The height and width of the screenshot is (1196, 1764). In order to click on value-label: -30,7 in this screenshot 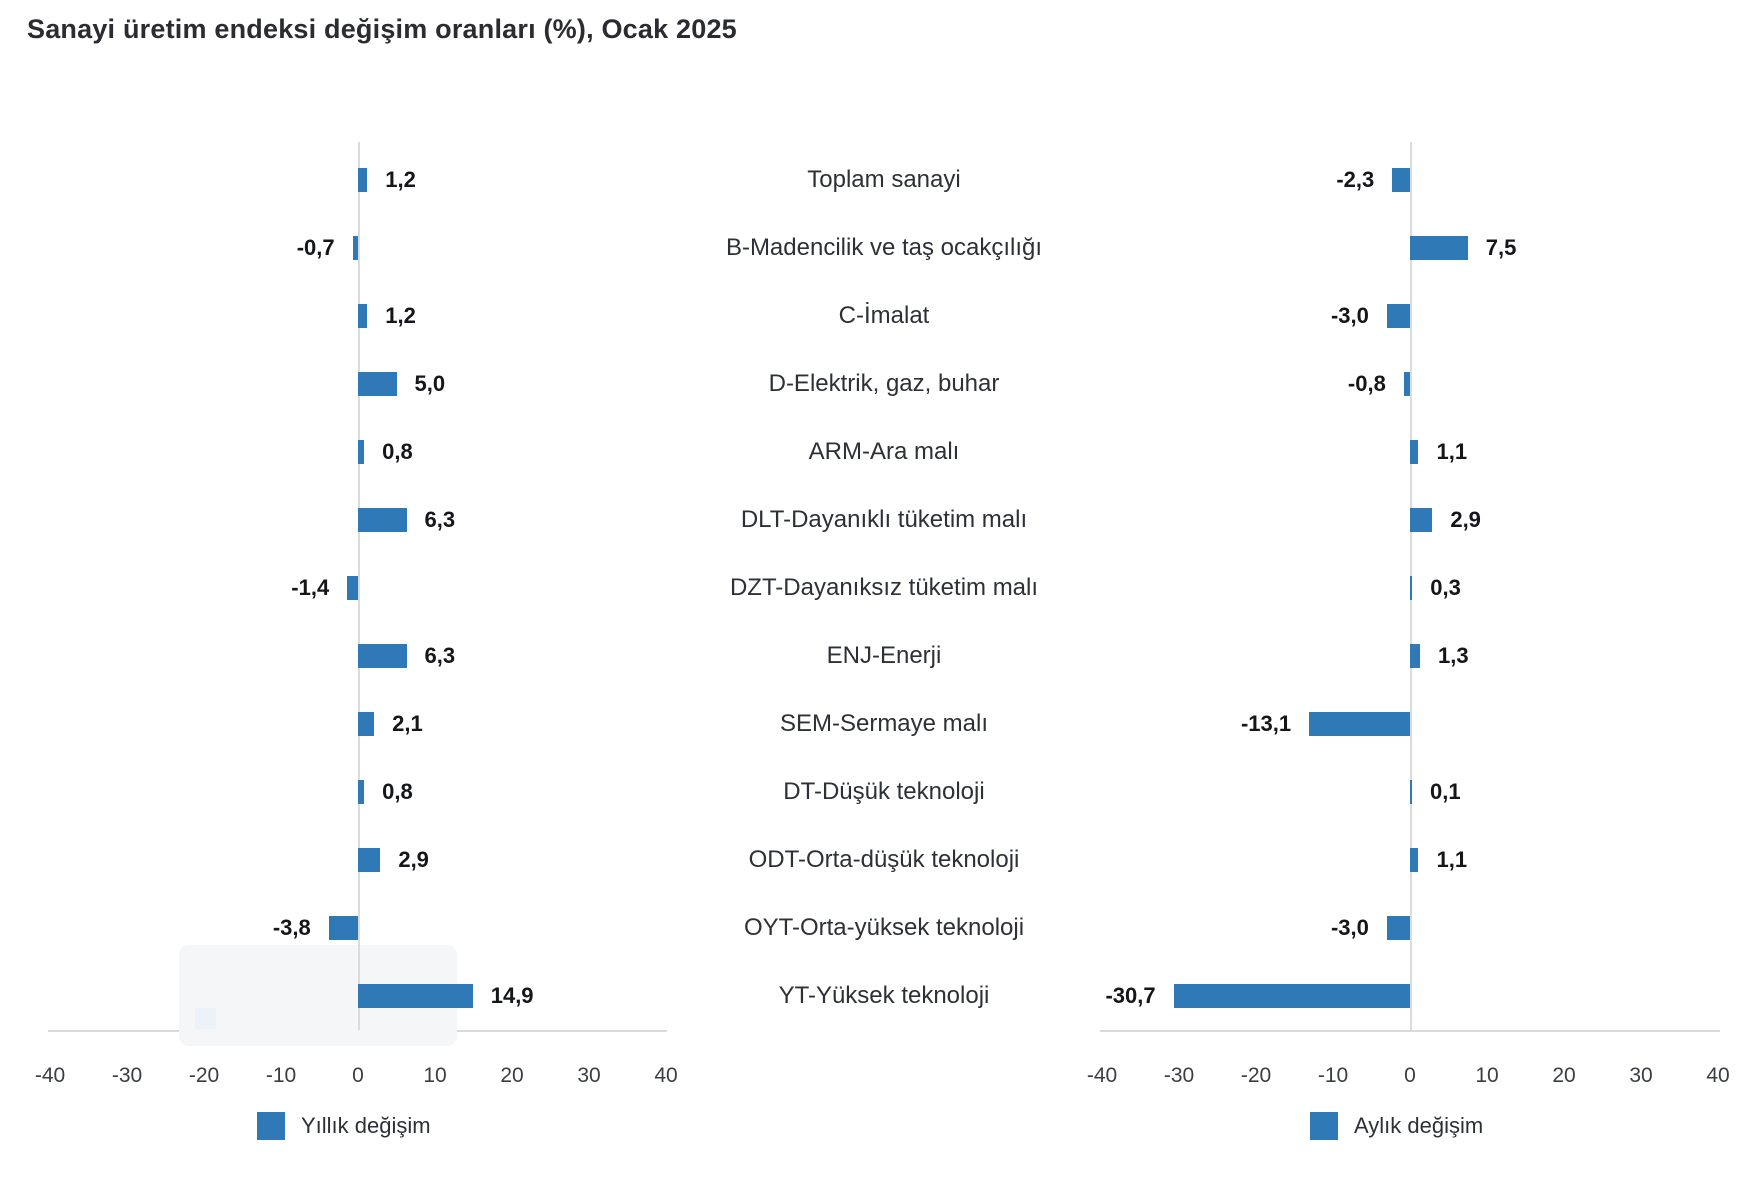, I will do `click(1130, 995)`.